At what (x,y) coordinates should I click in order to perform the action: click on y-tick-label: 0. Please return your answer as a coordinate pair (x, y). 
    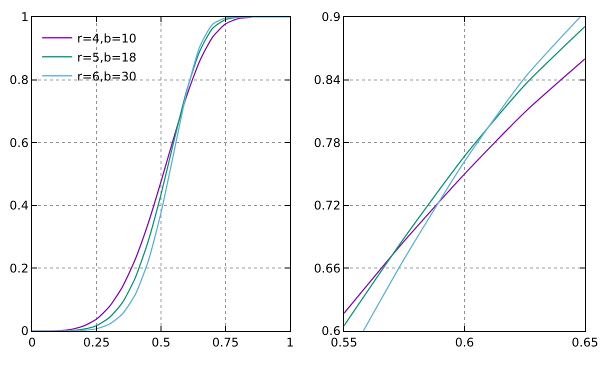
    Looking at the image, I should click on (24, 331).